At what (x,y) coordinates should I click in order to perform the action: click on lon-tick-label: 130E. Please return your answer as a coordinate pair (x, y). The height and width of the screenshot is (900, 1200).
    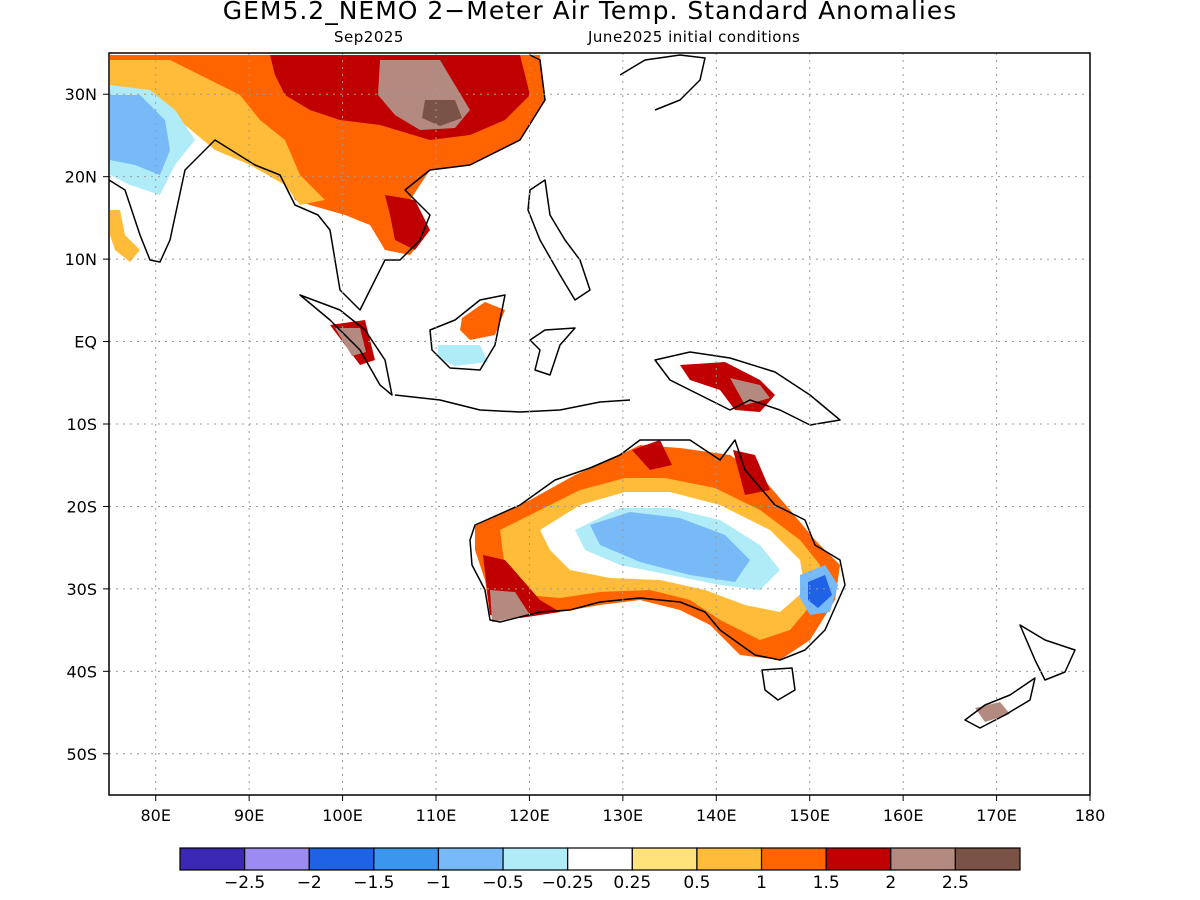
    Looking at the image, I should click on (623, 815).